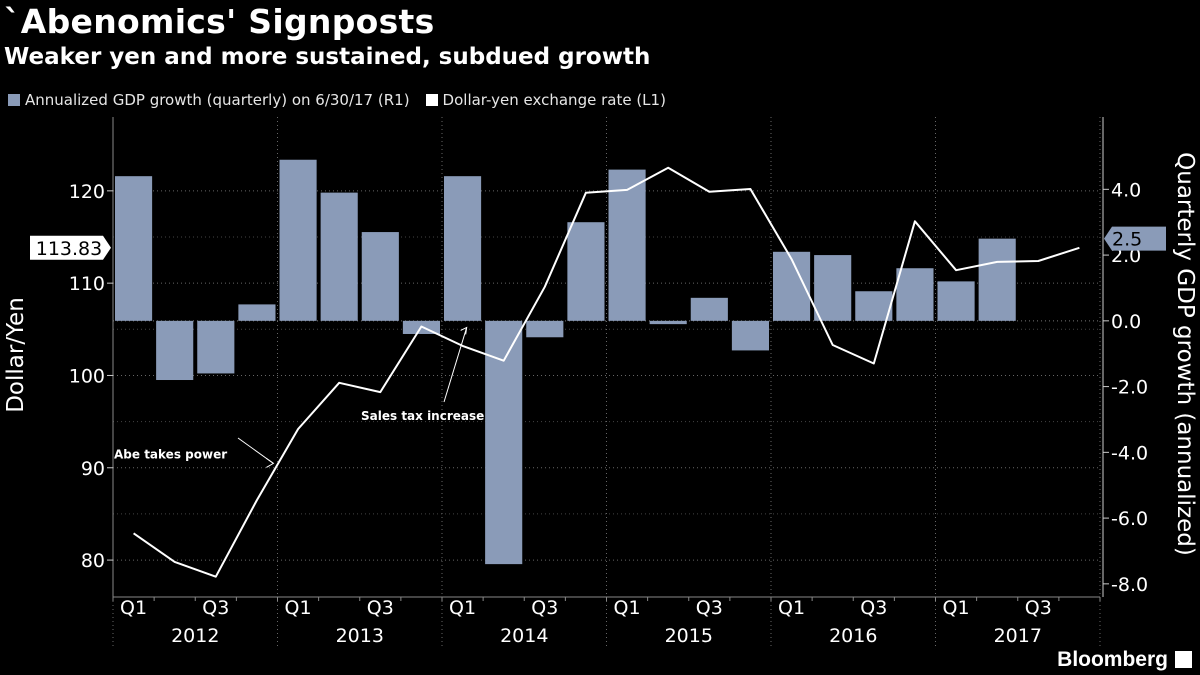 The height and width of the screenshot is (675, 1200). What do you see at coordinates (1018, 636) in the screenshot?
I see `x-year-label: 2017` at bounding box center [1018, 636].